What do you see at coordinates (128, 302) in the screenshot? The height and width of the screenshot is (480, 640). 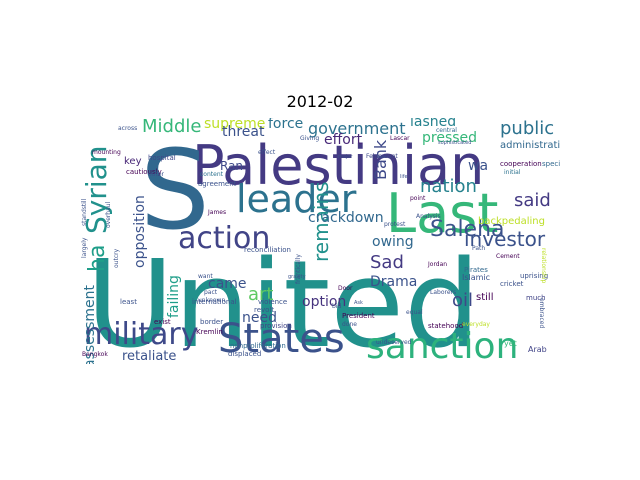 I see `word-least: least` at bounding box center [128, 302].